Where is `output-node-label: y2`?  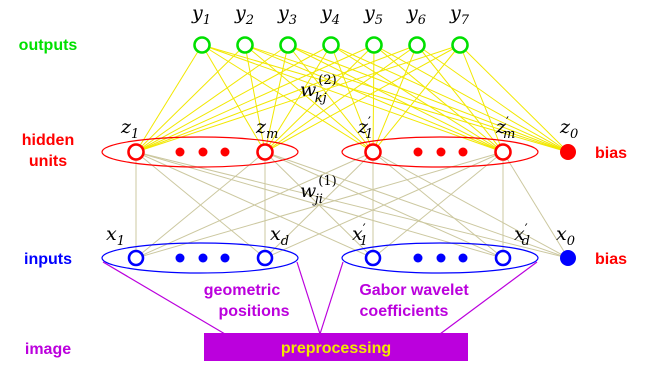
output-node-label: y2 is located at coordinates (244, 15).